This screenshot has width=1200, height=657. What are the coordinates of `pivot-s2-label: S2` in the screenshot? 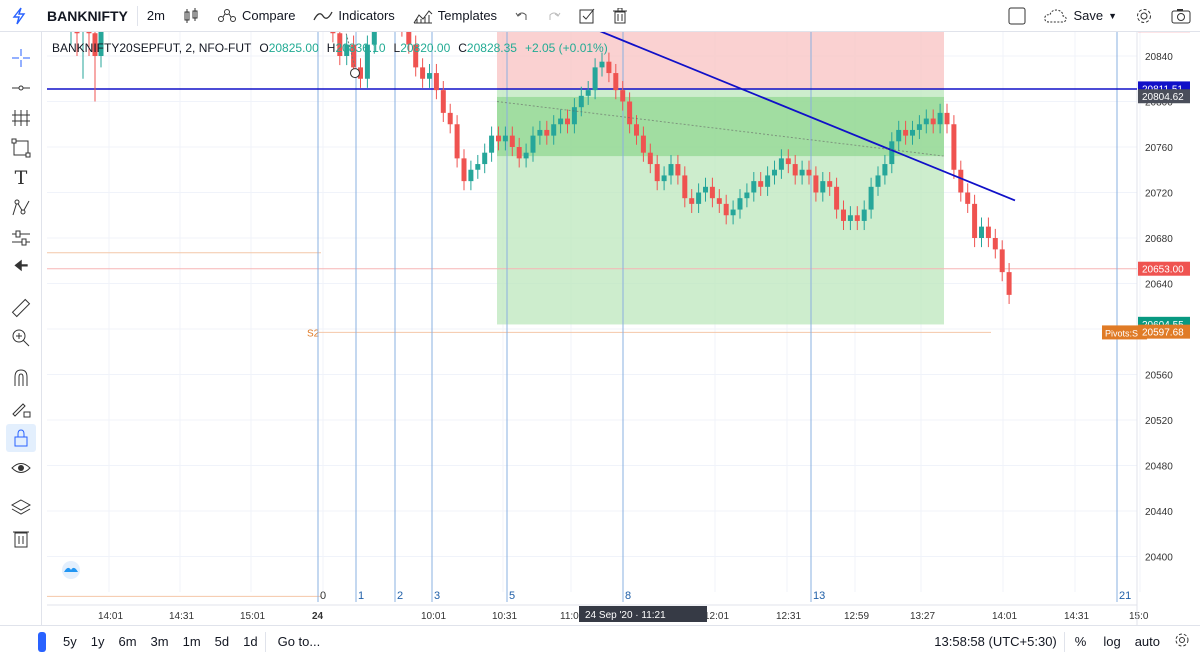 It's located at (313, 333).